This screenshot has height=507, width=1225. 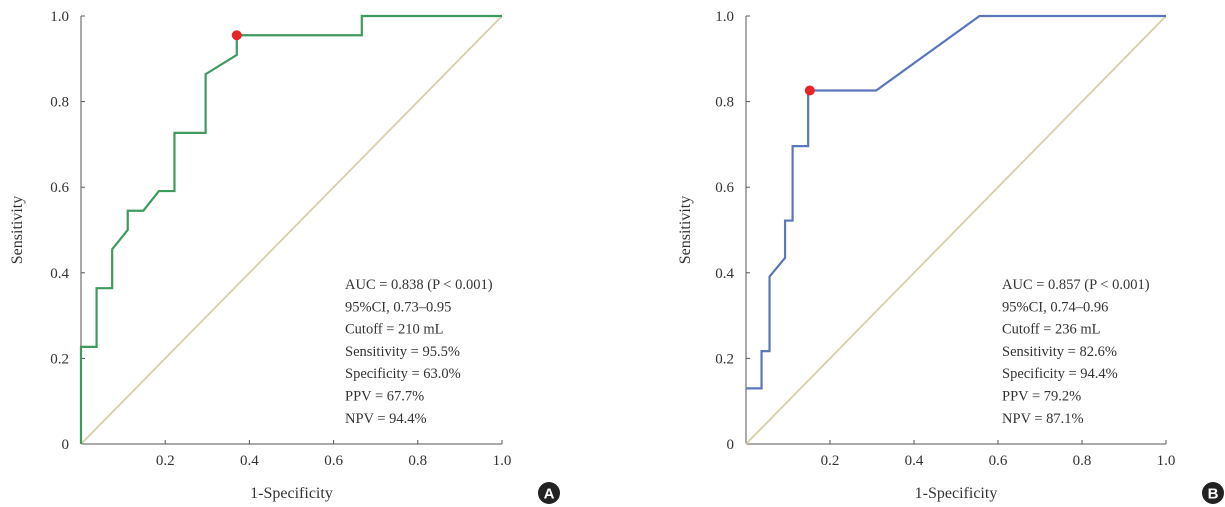 I want to click on stats-annotation-line: NPV = 87.1%, so click(x=1043, y=419).